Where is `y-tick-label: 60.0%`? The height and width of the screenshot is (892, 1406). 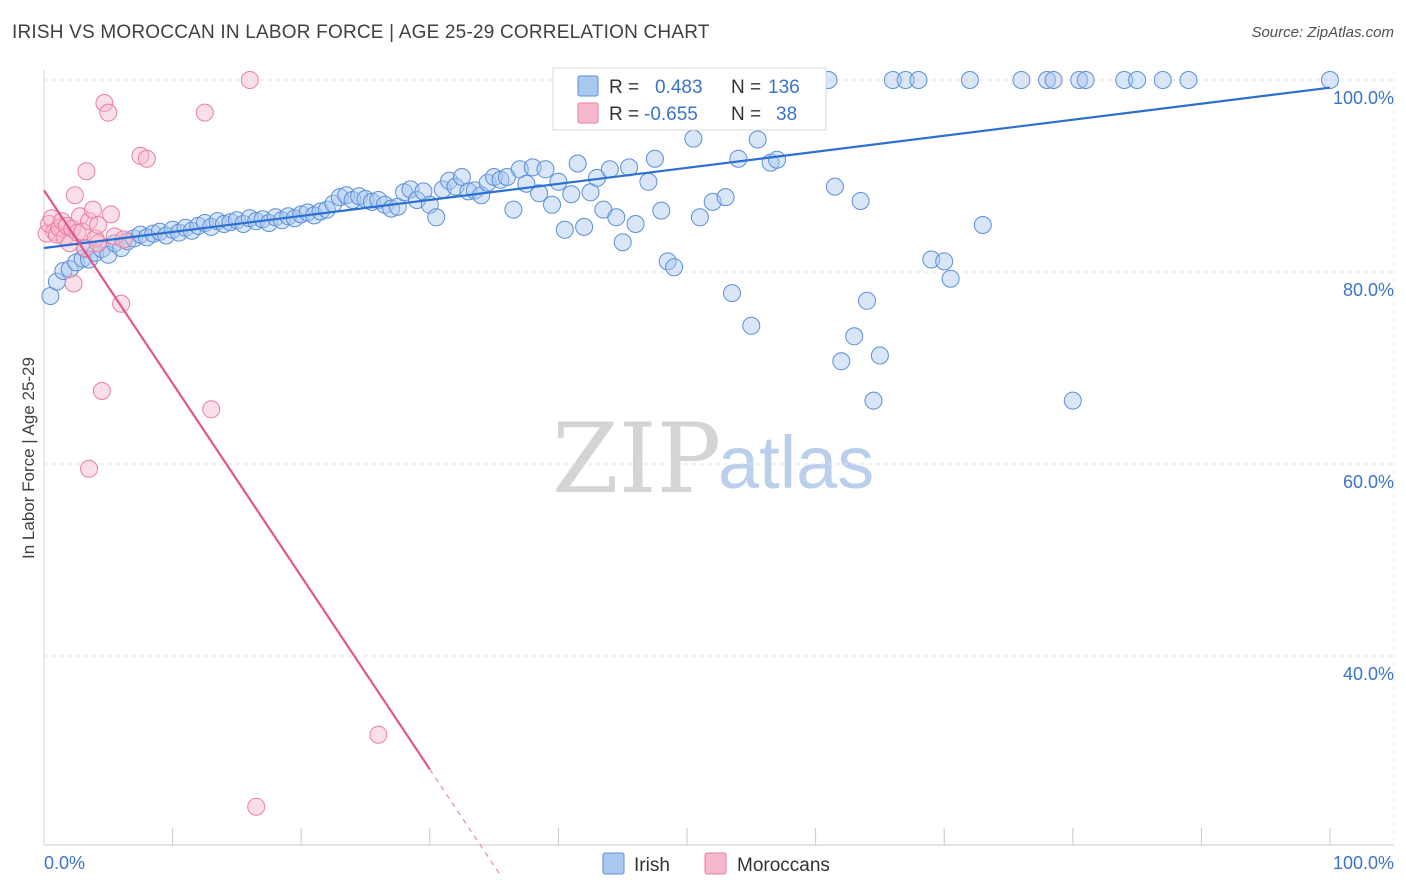
y-tick-label: 60.0% is located at coordinates (1368, 482).